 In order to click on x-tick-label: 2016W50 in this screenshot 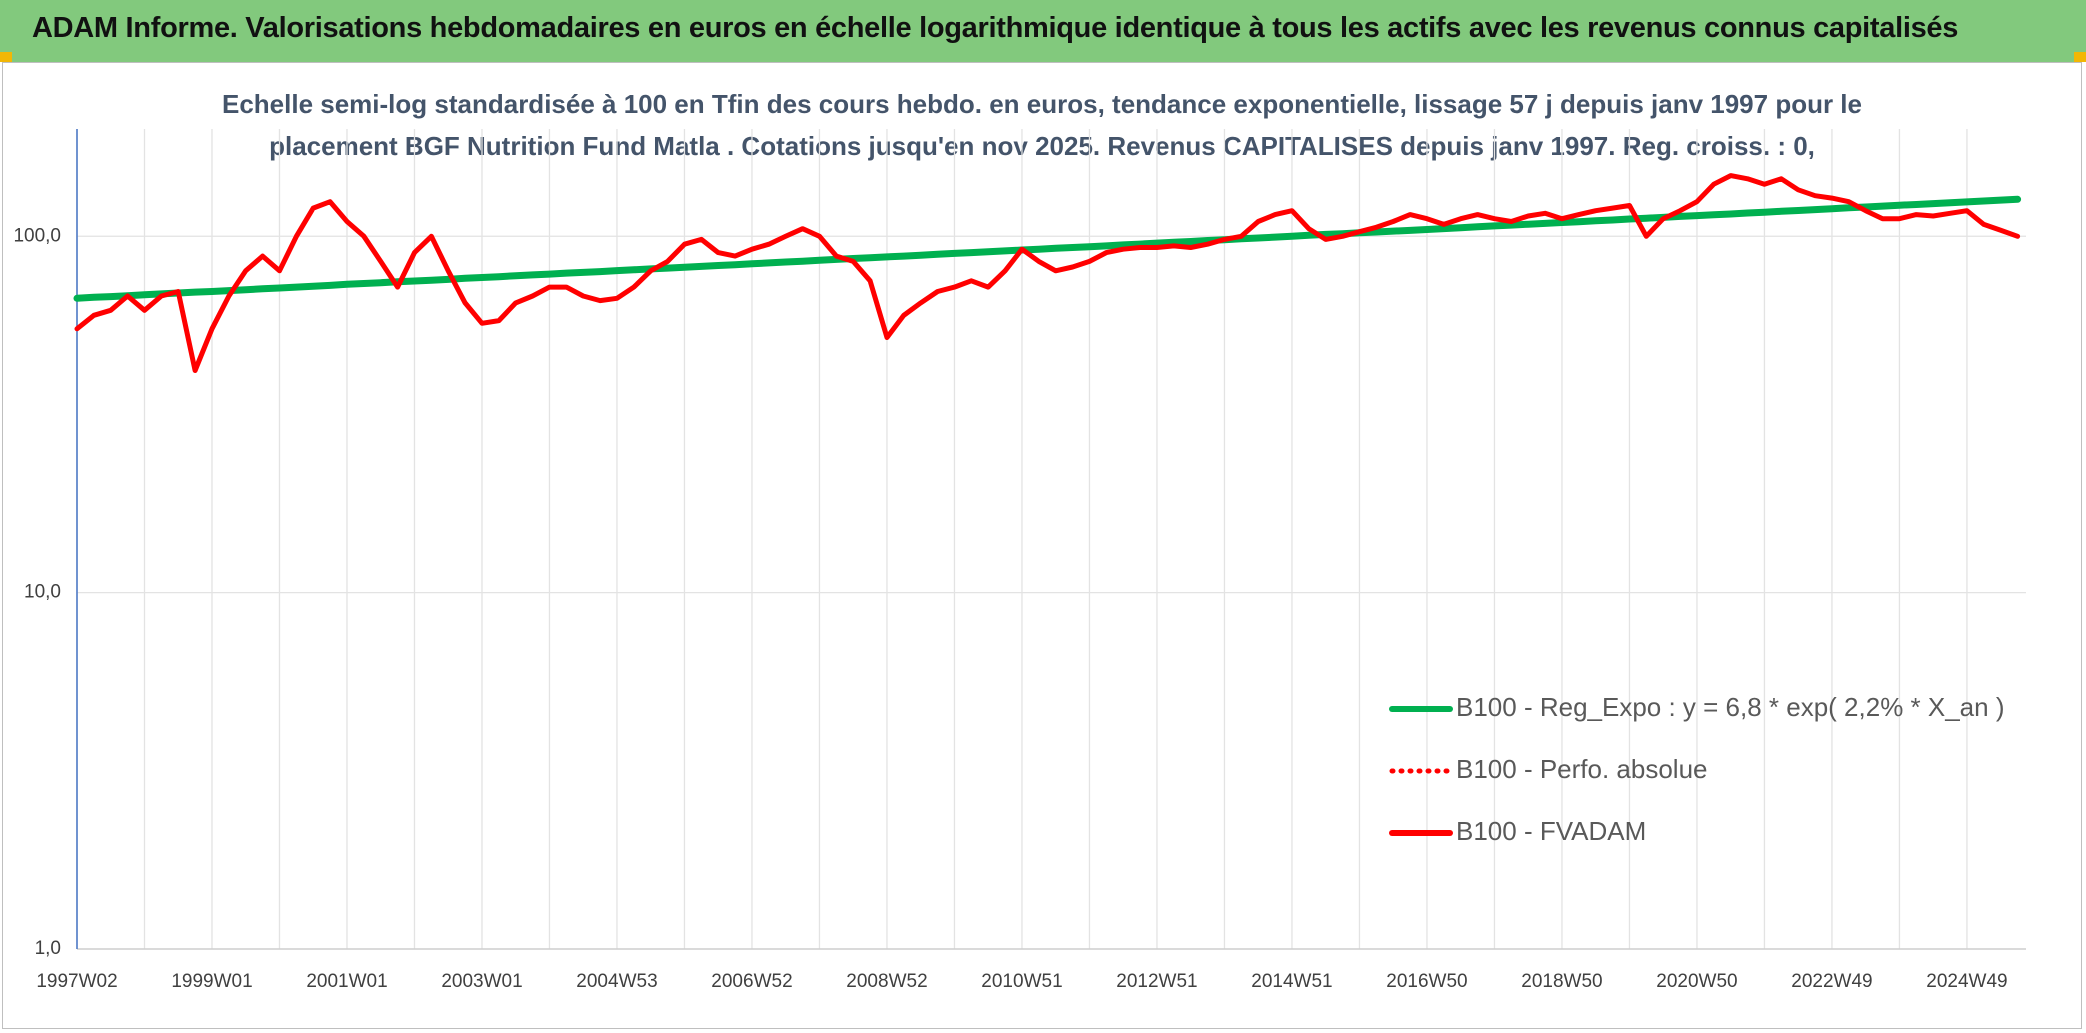, I will do `click(1426, 981)`.